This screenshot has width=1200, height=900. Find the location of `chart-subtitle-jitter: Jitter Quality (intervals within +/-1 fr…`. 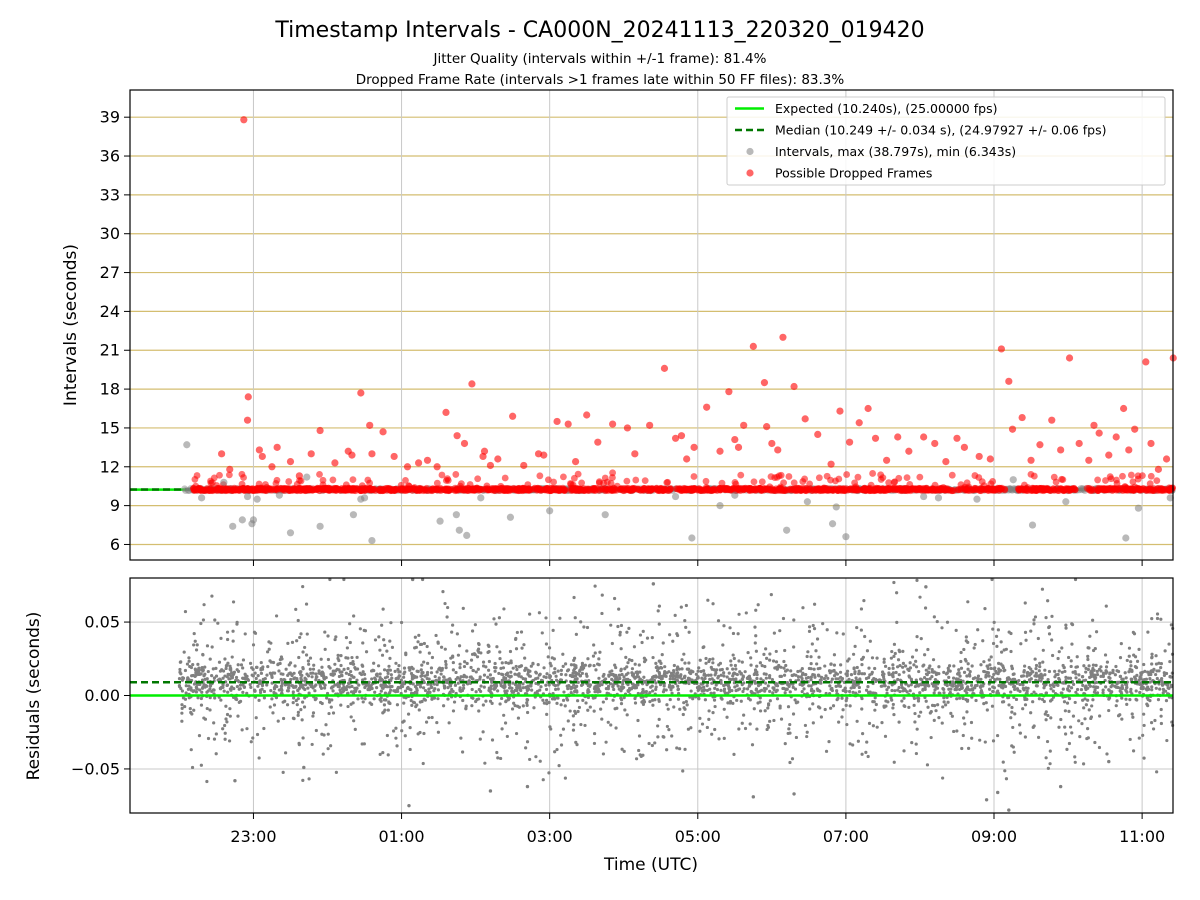

chart-subtitle-jitter: Jitter Quality (intervals within +/-1 fr… is located at coordinates (600, 59).